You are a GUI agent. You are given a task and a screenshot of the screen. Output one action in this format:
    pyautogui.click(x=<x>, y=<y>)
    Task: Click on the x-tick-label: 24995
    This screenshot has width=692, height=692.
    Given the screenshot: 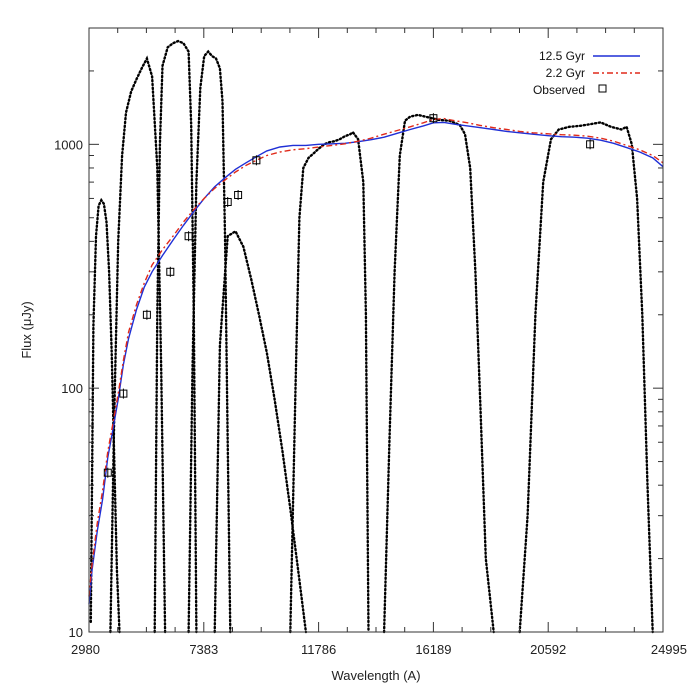 What is the action you would take?
    pyautogui.click(x=669, y=649)
    